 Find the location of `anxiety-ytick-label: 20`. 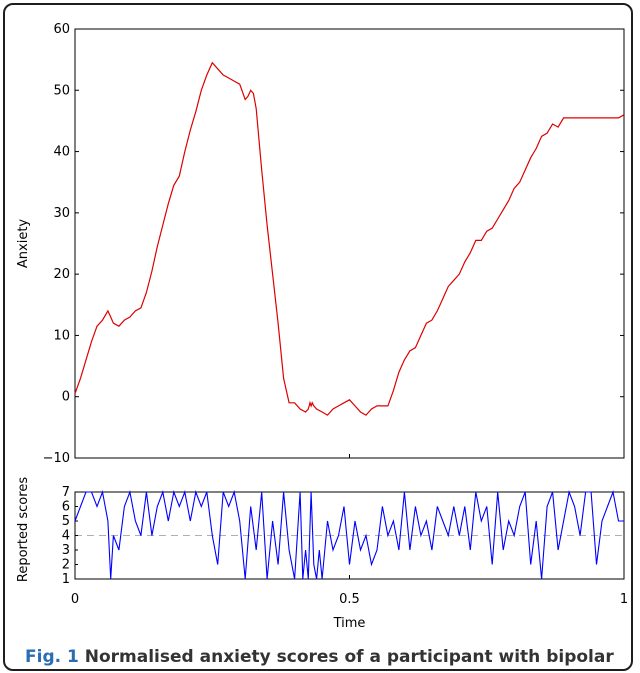

anxiety-ytick-label: 20 is located at coordinates (61, 274).